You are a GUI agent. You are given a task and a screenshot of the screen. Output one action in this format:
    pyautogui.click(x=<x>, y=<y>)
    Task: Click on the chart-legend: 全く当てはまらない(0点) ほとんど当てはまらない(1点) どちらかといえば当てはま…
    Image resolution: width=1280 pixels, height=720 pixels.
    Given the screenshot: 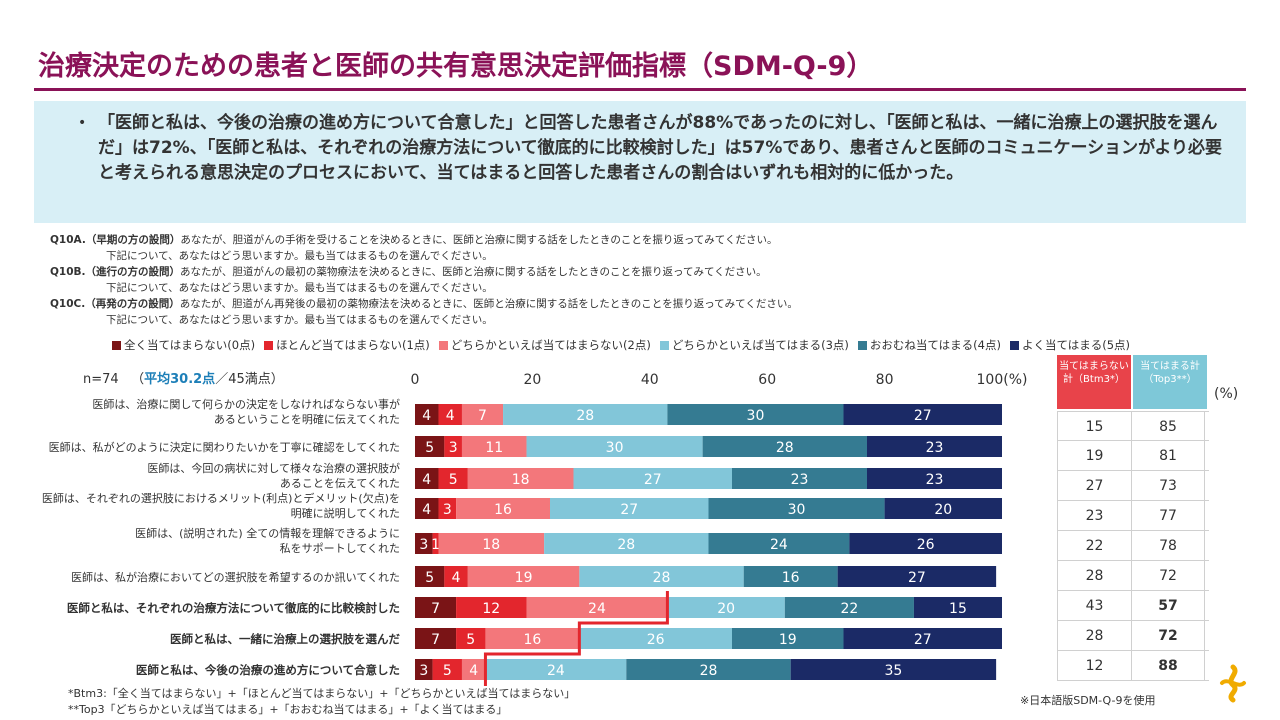 What is the action you would take?
    pyautogui.click(x=625, y=345)
    